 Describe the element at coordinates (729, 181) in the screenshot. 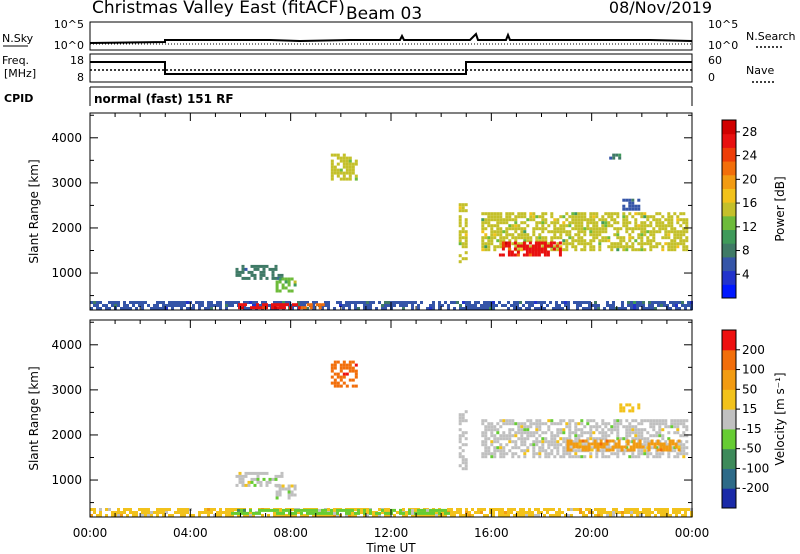

I see `colorbar-segment` at that location.